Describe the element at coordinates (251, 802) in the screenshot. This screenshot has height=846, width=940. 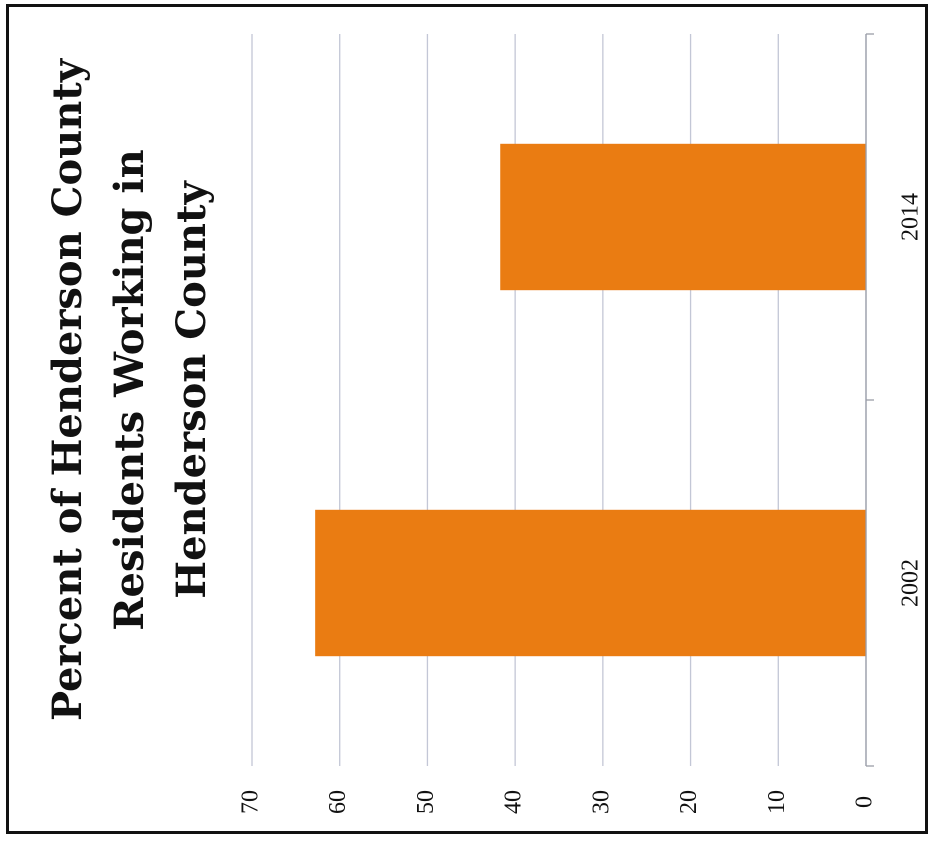
I see `tick-label-70: 70` at that location.